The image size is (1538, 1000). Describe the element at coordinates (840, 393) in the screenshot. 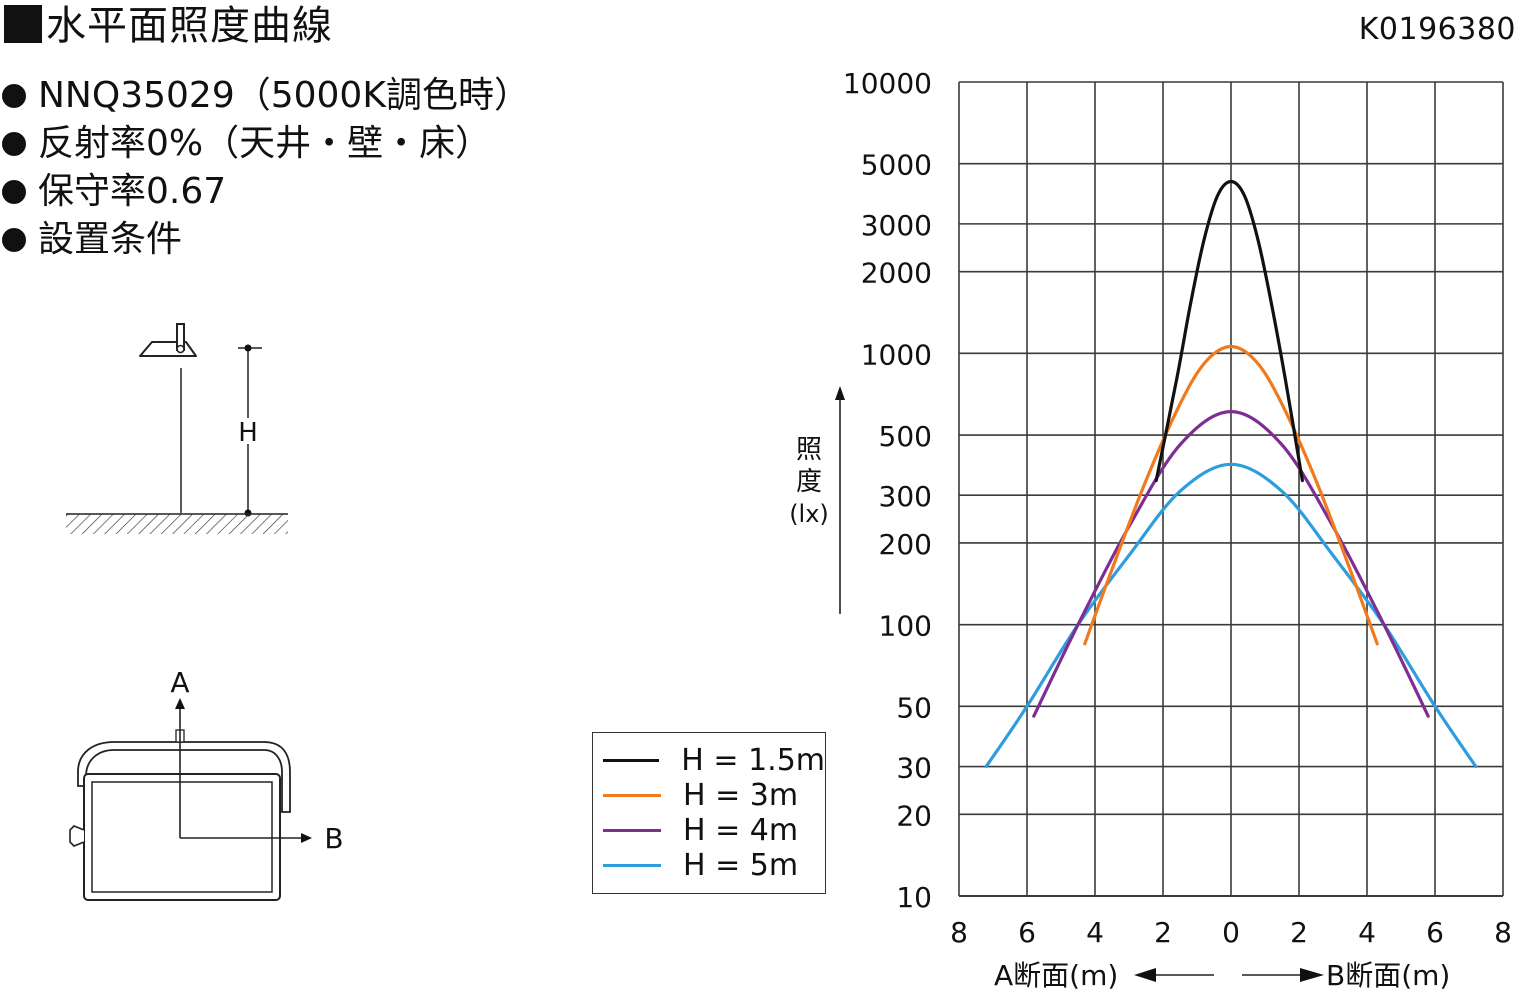

I see `y-axis-arrow-icon` at that location.